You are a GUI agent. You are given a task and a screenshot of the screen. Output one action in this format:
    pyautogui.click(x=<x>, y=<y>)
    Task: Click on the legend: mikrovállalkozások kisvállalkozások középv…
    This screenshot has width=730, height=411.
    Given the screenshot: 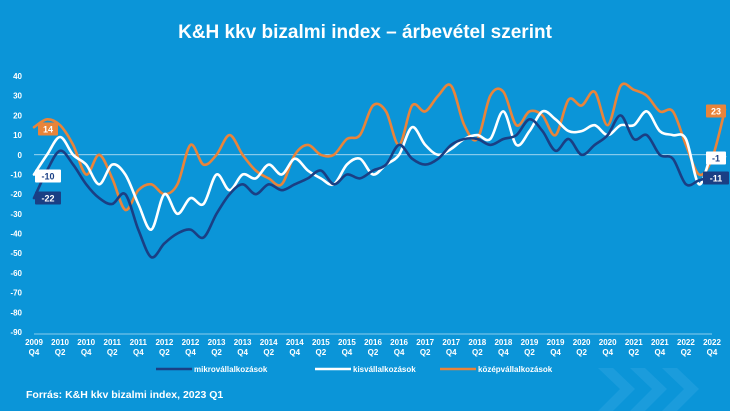 What is the action you would take?
    pyautogui.click(x=354, y=369)
    